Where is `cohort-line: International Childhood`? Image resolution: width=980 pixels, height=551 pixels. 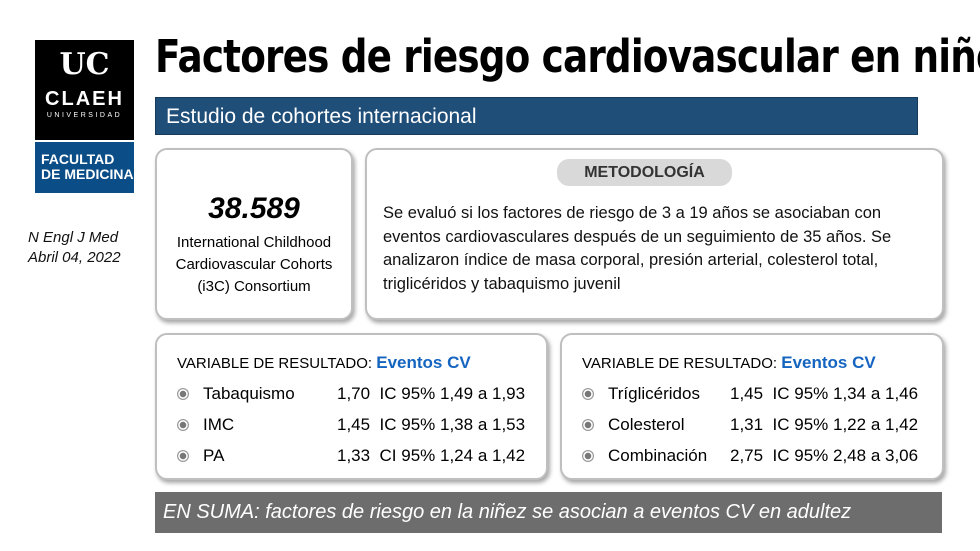
cohort-line: International Childhood is located at coordinates (254, 242).